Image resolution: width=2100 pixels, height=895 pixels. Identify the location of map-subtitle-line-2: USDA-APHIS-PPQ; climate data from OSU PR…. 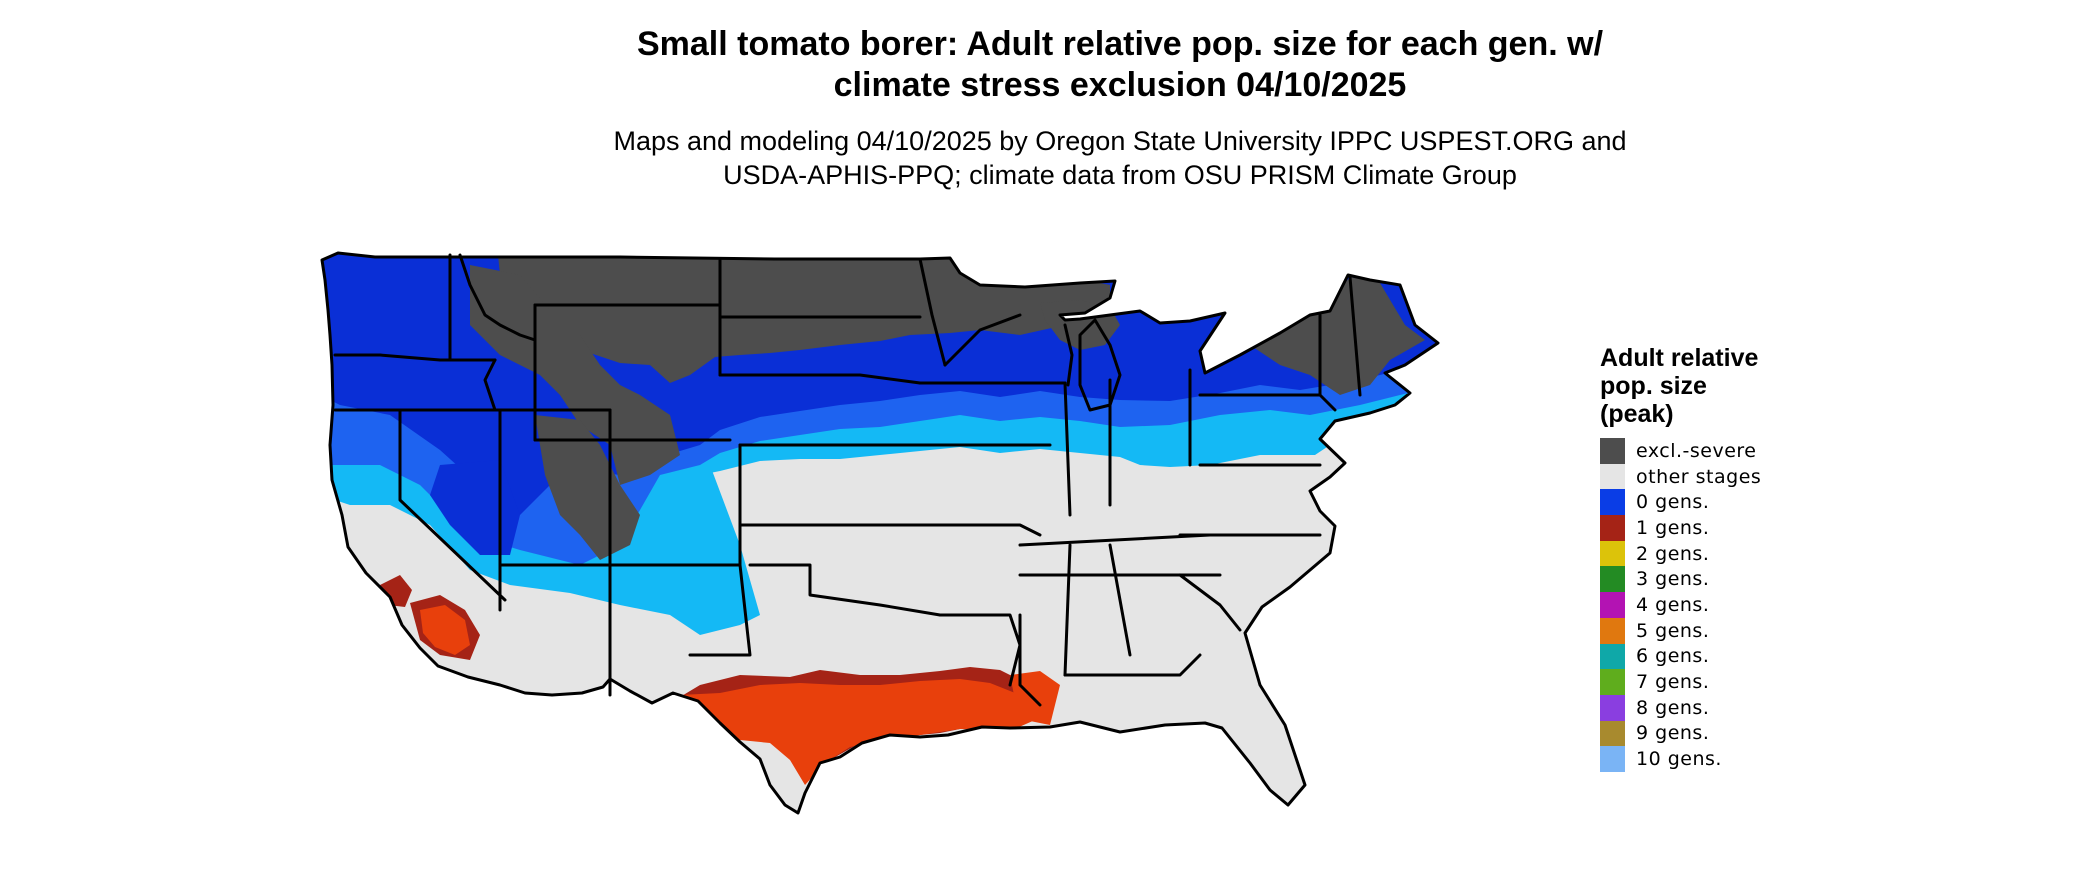
(1120, 175).